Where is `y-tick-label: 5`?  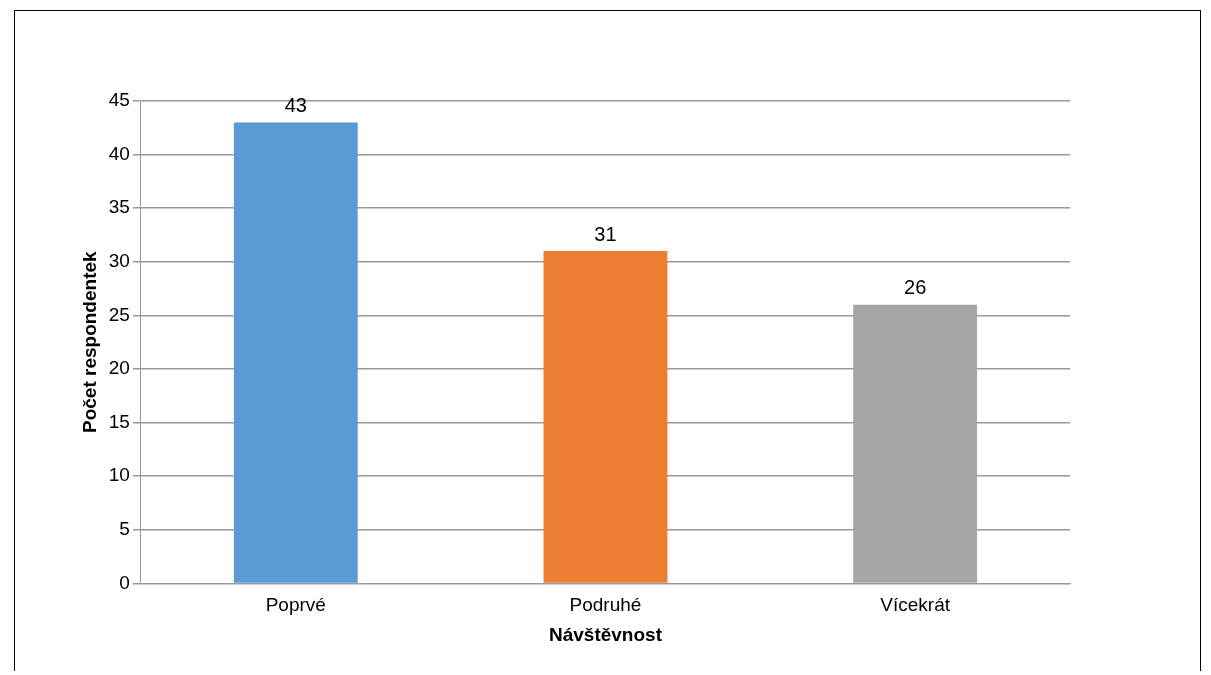 y-tick-label: 5 is located at coordinates (124, 529).